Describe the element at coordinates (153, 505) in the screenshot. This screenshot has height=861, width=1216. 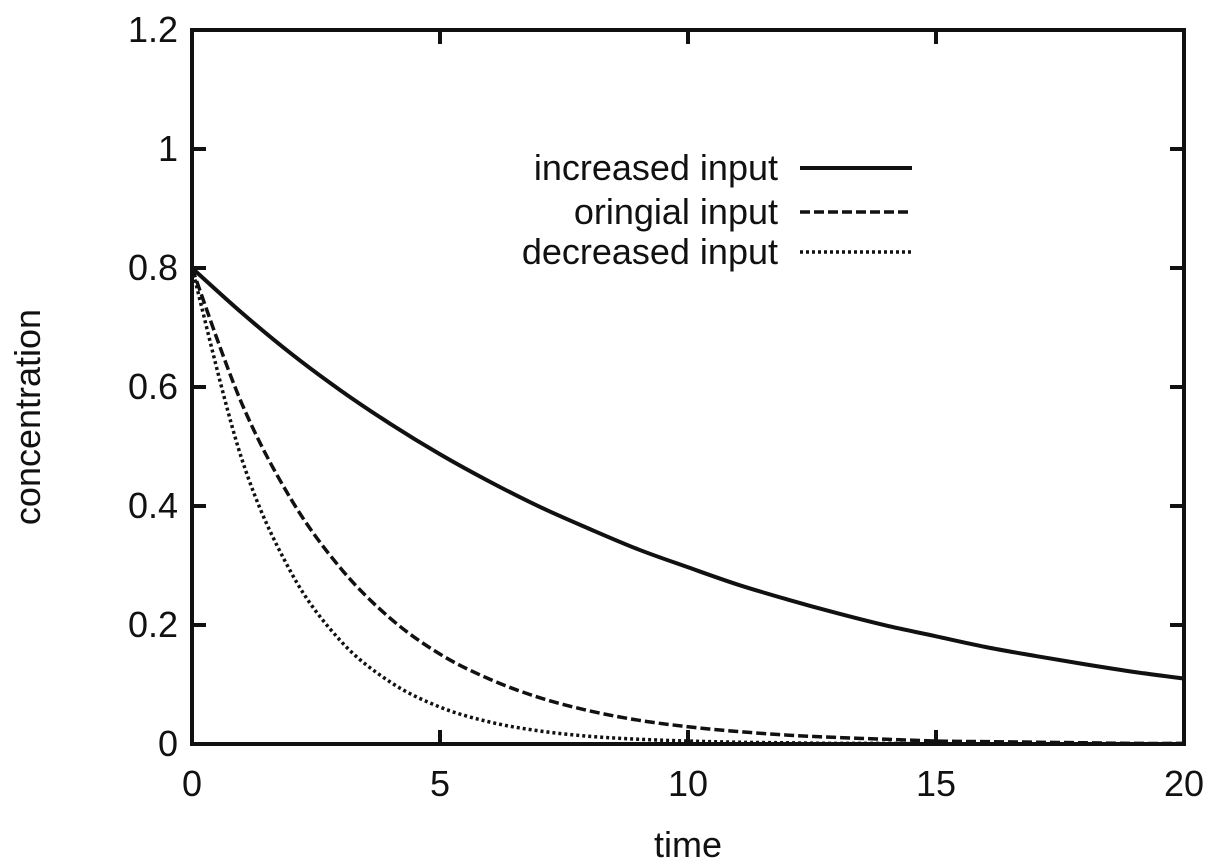
I see `y-tick-label: 0.4` at that location.